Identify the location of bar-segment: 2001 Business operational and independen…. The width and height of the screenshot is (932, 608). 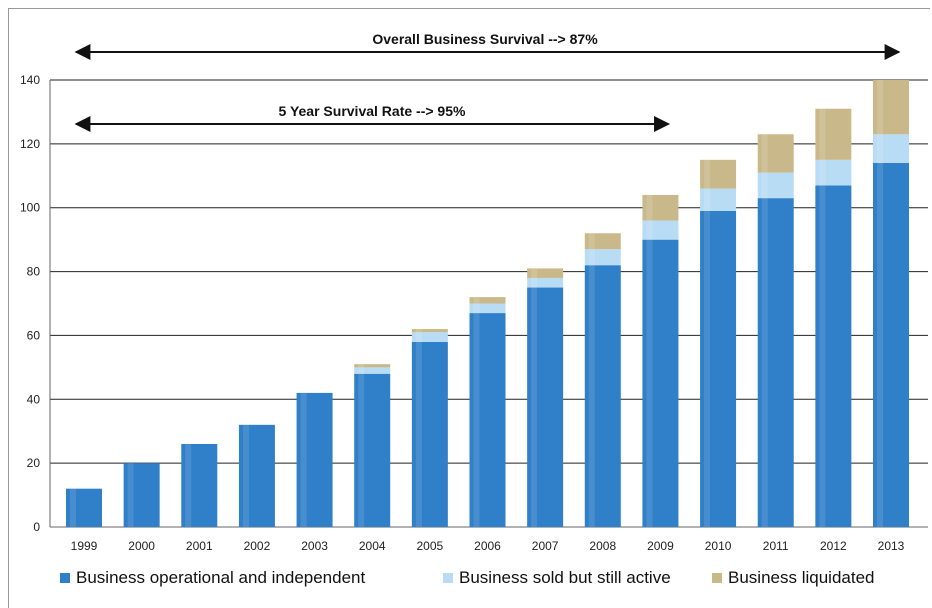
(199, 485).